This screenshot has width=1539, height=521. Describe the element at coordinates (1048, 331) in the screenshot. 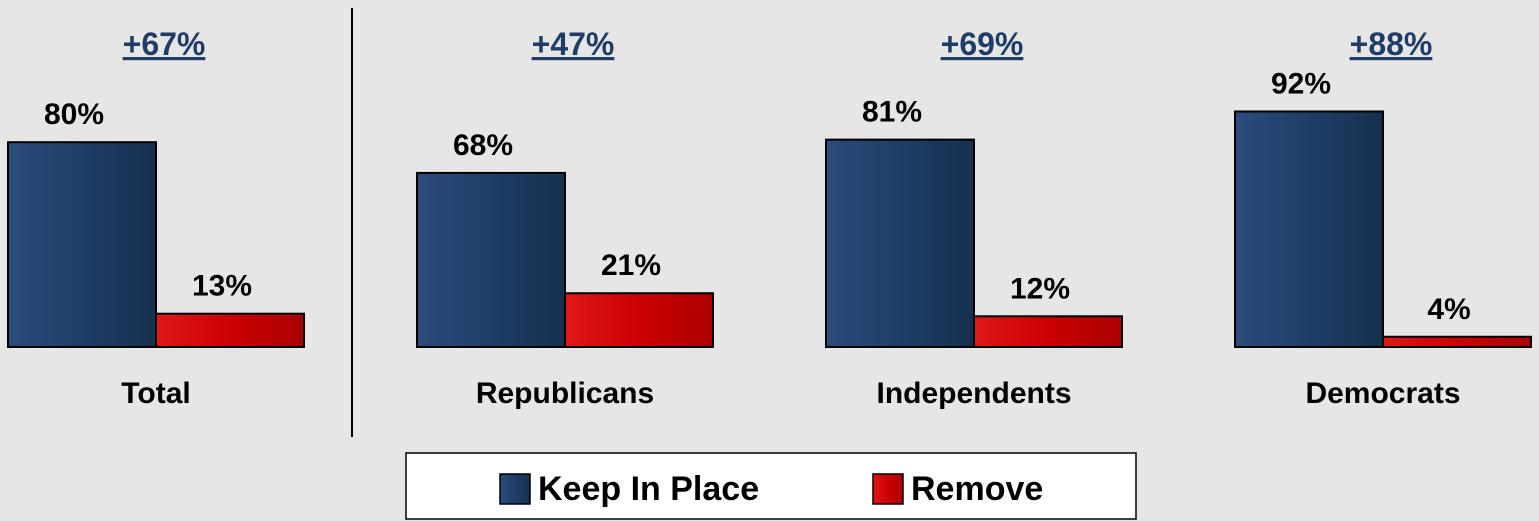

I see `bar-remove-independents` at that location.